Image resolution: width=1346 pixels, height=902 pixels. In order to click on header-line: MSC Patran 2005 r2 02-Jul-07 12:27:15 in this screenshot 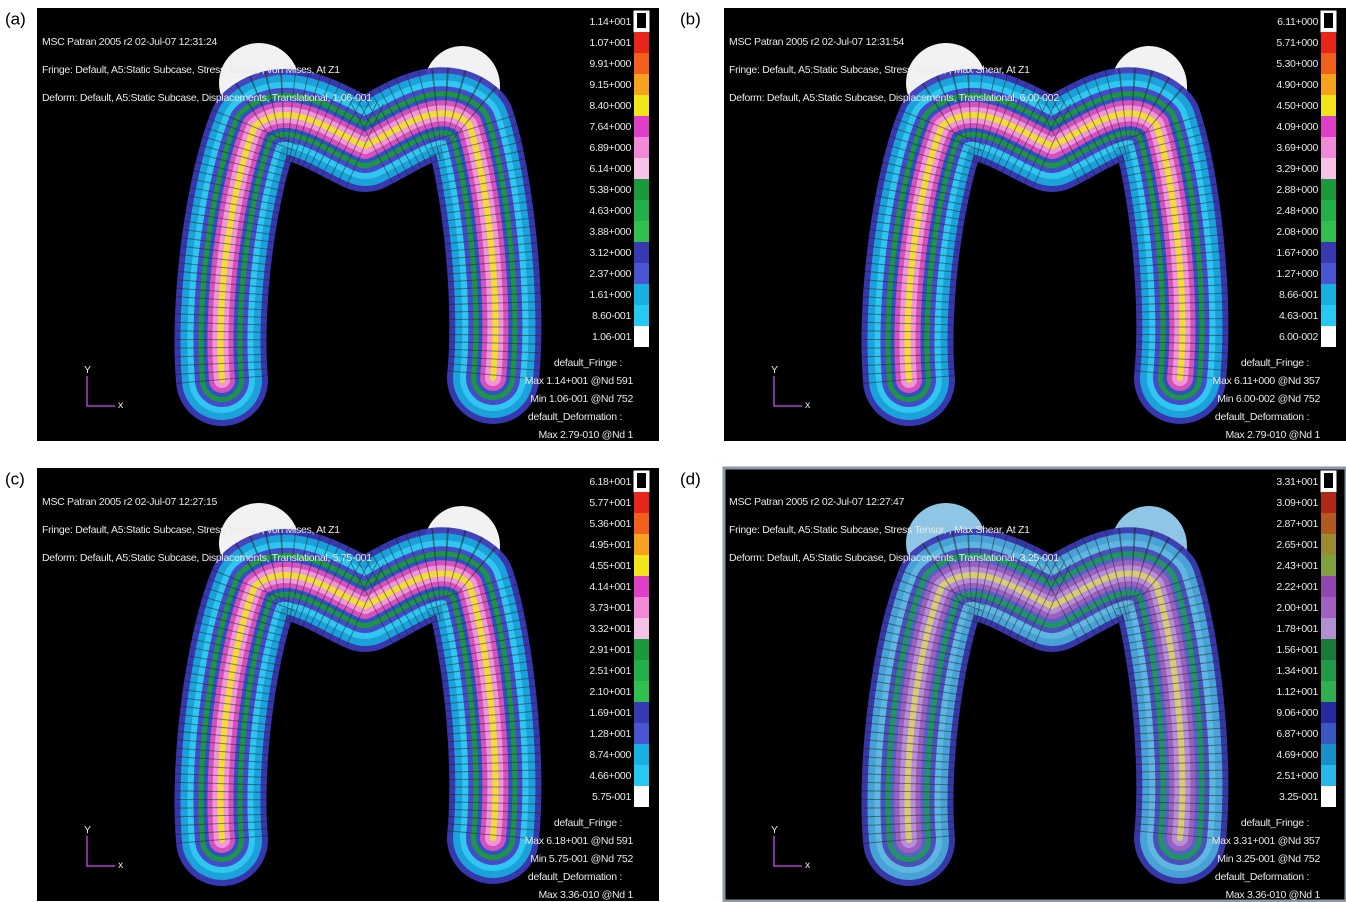, I will do `click(130, 502)`.